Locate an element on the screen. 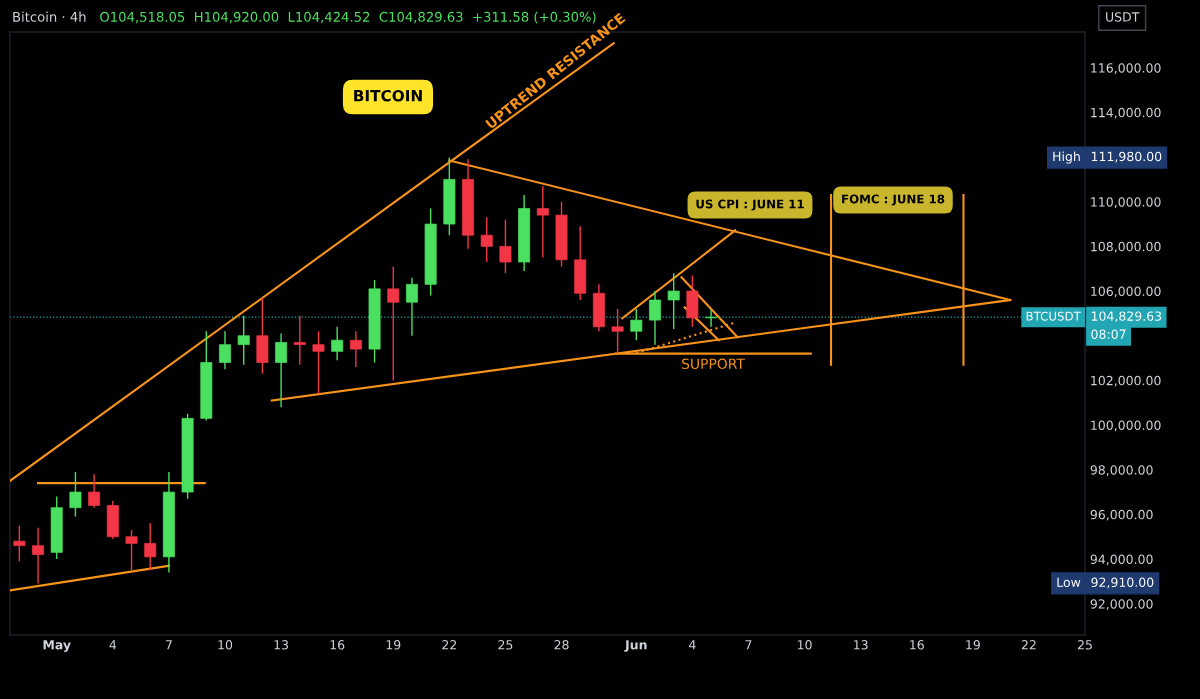  text: 104,829.63 is located at coordinates (1126, 317).